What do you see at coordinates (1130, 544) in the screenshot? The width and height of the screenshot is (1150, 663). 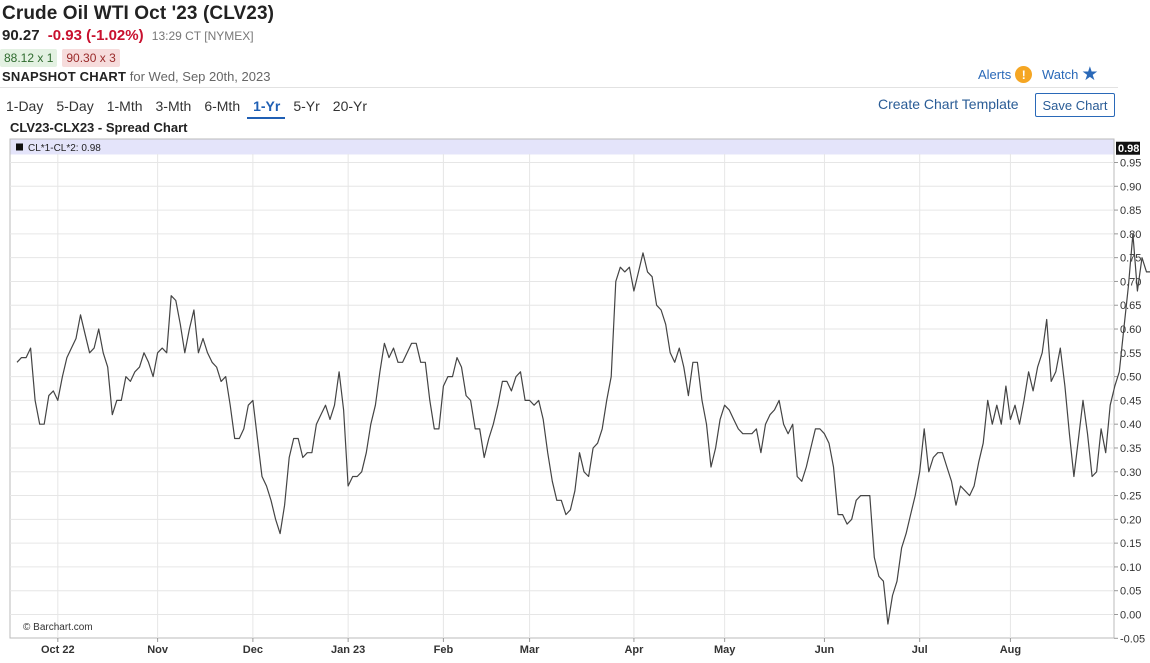 I see `y-tick-label: 0.15` at bounding box center [1130, 544].